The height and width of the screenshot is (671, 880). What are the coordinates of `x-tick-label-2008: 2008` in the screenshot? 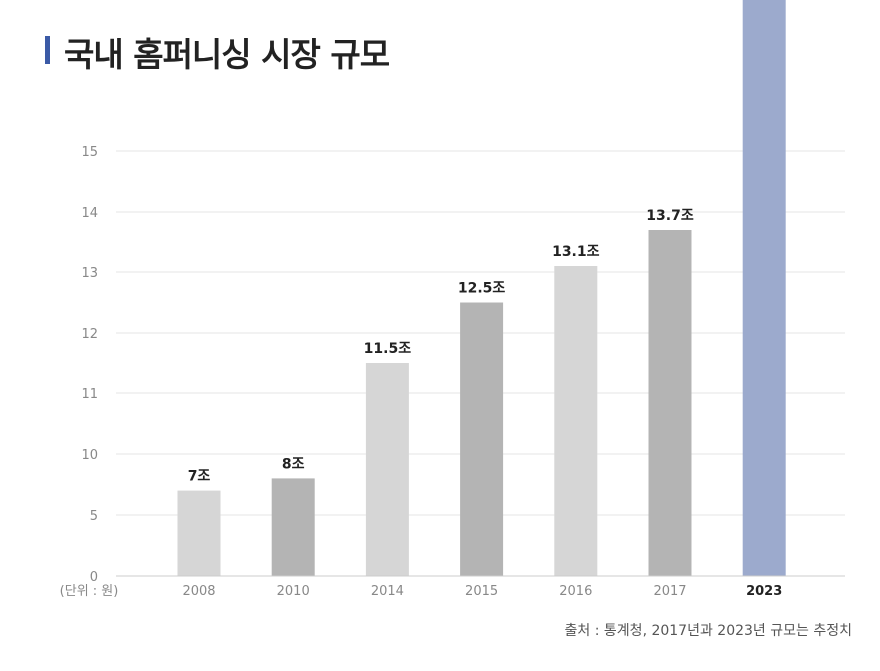 It's located at (198, 591).